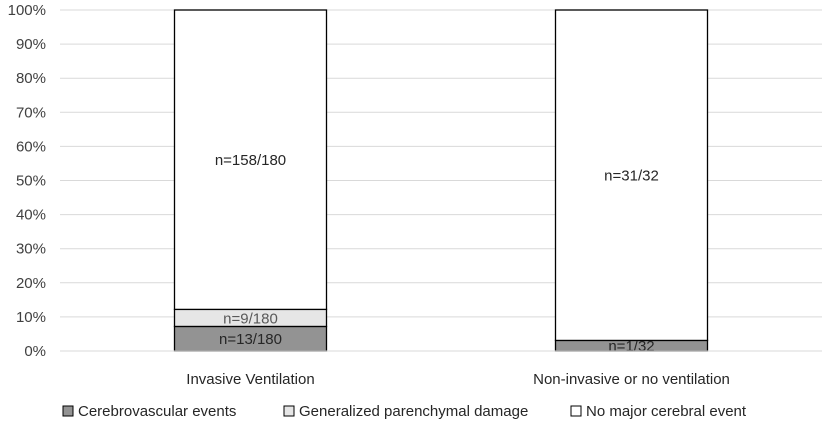  Describe the element at coordinates (31, 215) in the screenshot. I see `y-tick-label: 40%` at that location.